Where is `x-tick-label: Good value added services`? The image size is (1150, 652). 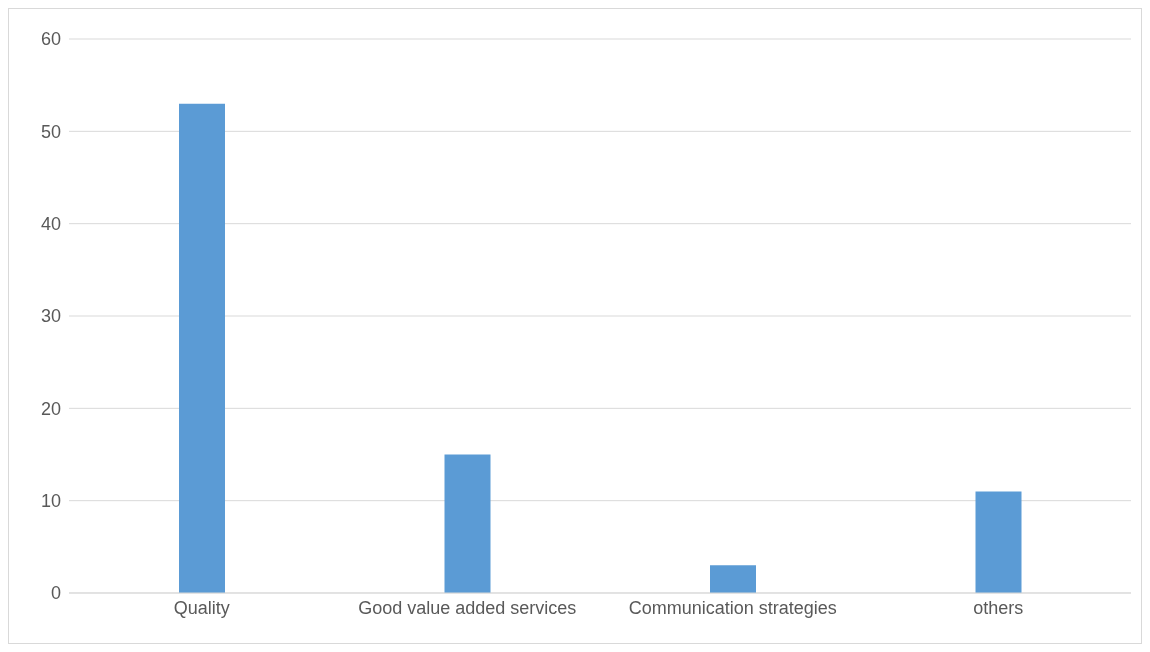
x-tick-label: Good value added services is located at coordinates (467, 607).